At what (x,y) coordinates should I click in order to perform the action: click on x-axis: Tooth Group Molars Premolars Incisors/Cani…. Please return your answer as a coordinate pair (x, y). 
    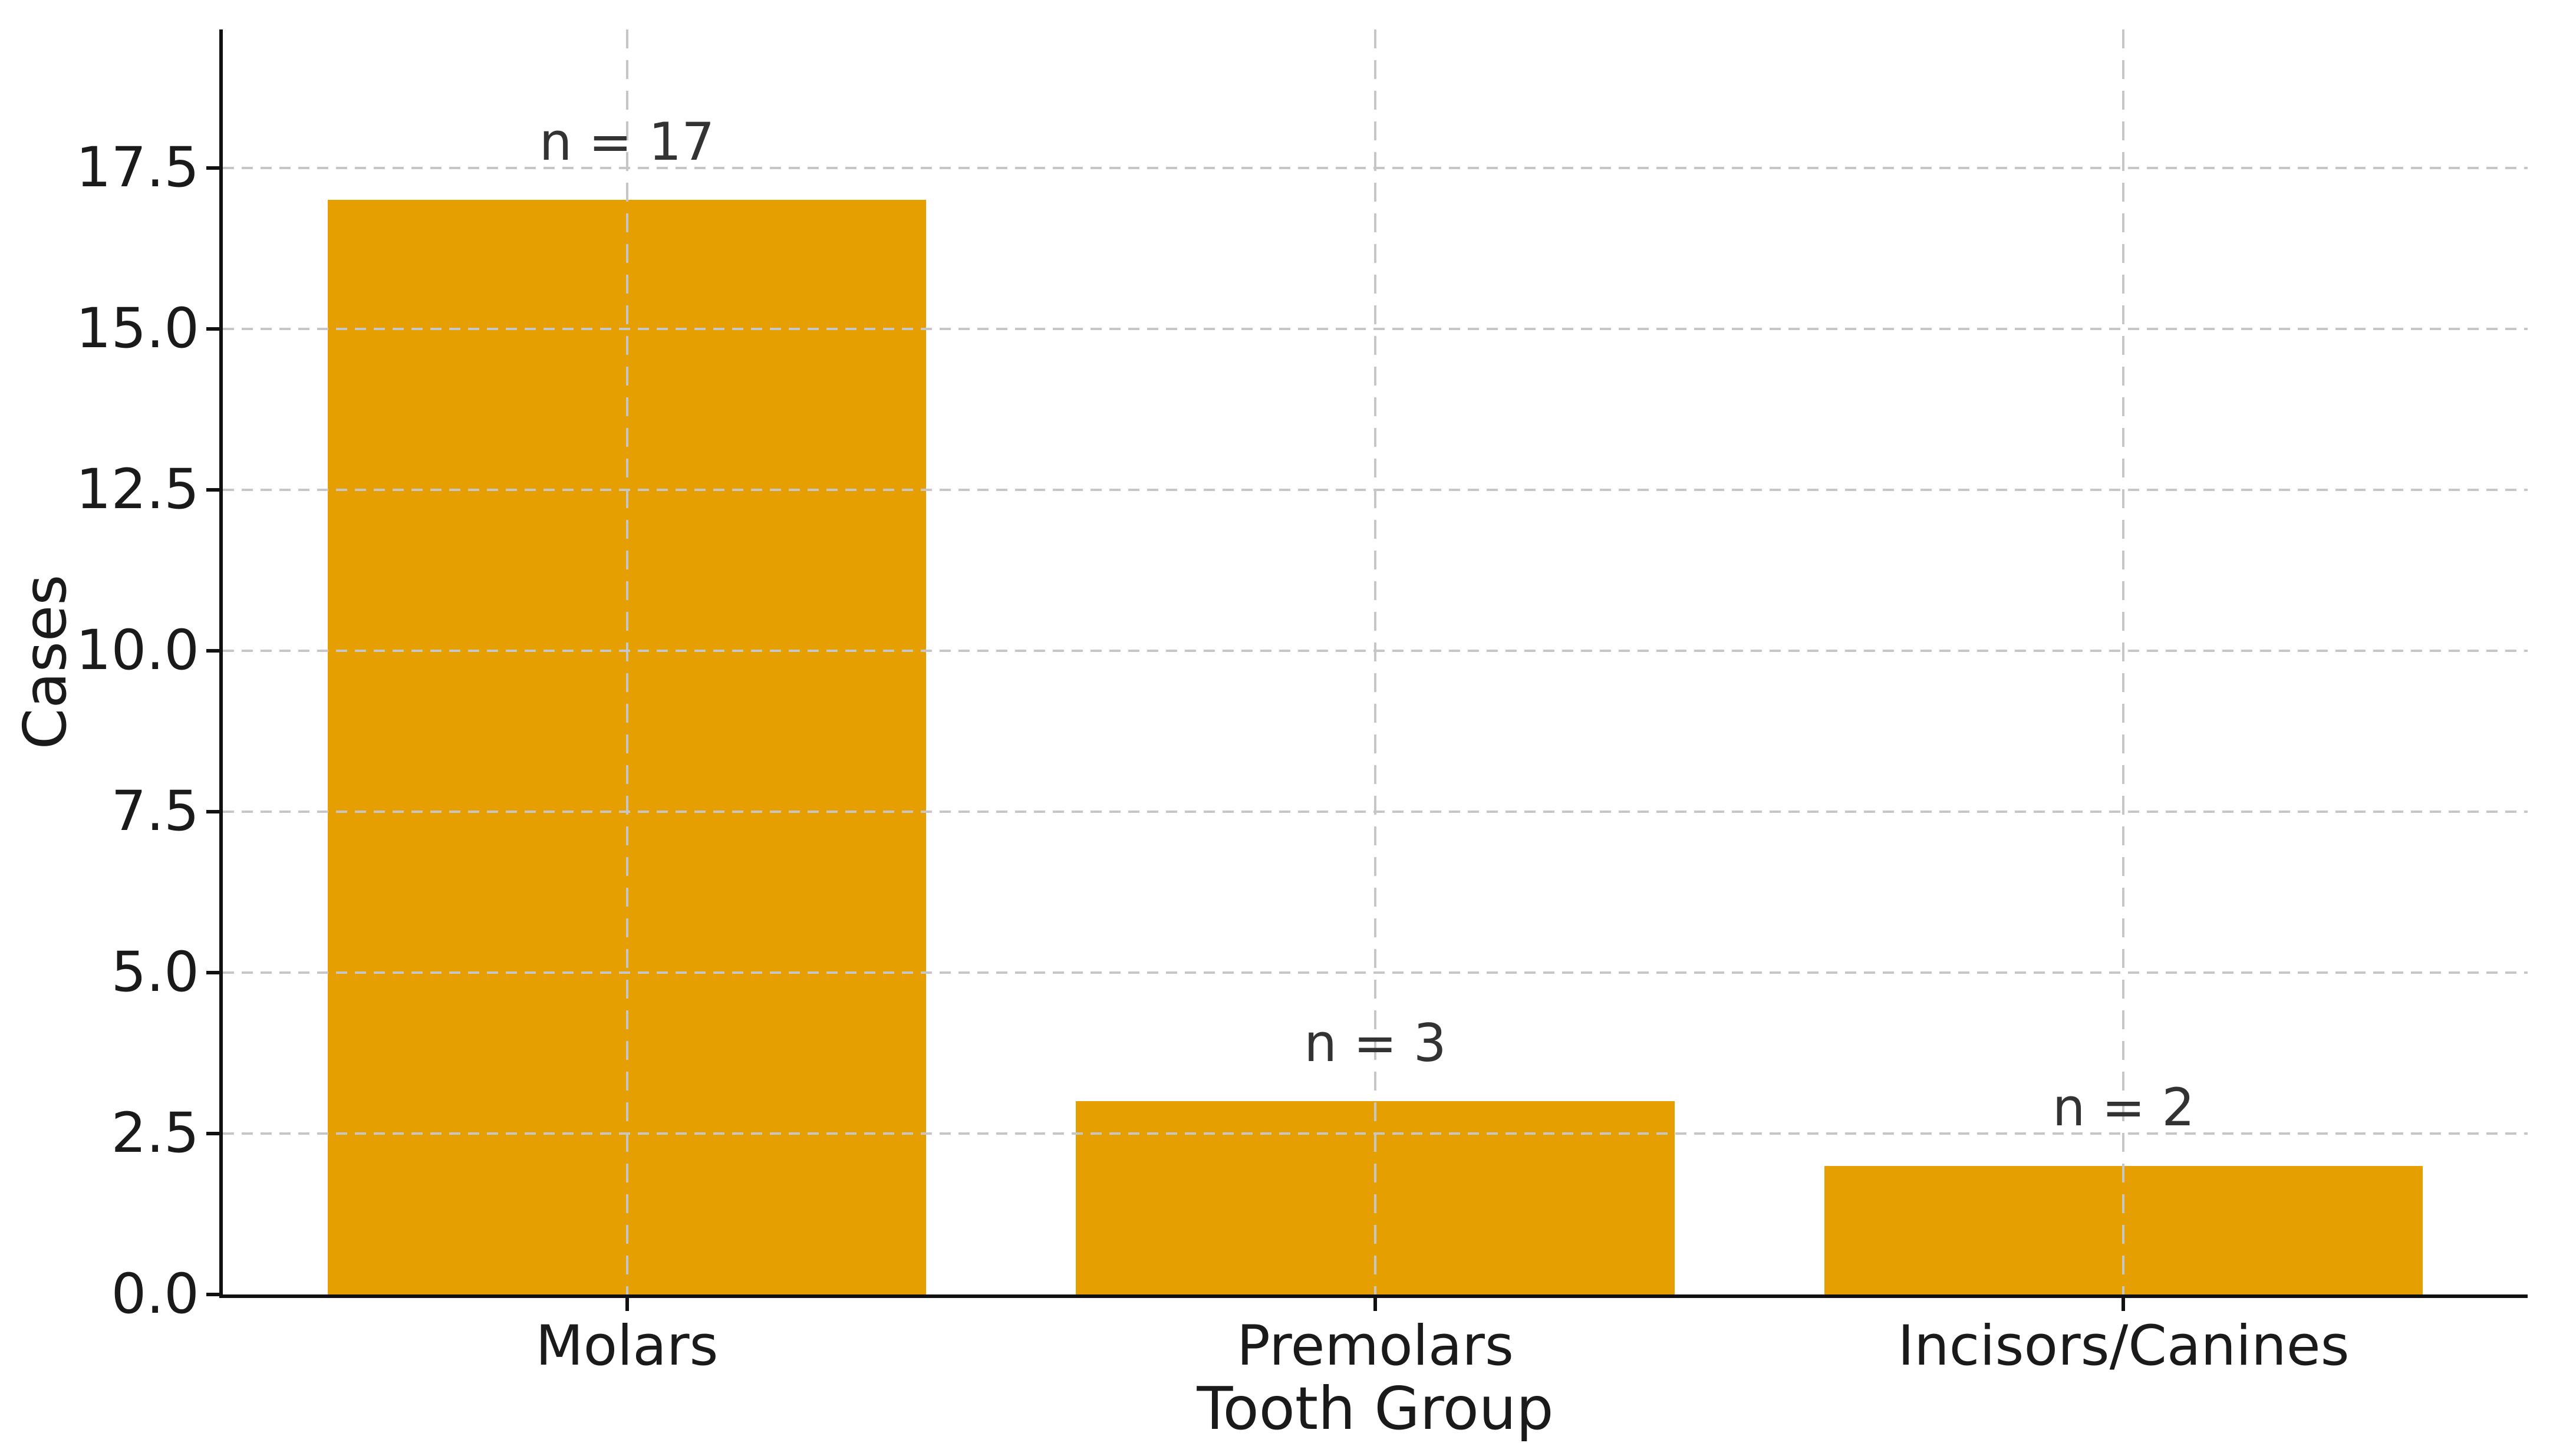
    Looking at the image, I should click on (1375, 1377).